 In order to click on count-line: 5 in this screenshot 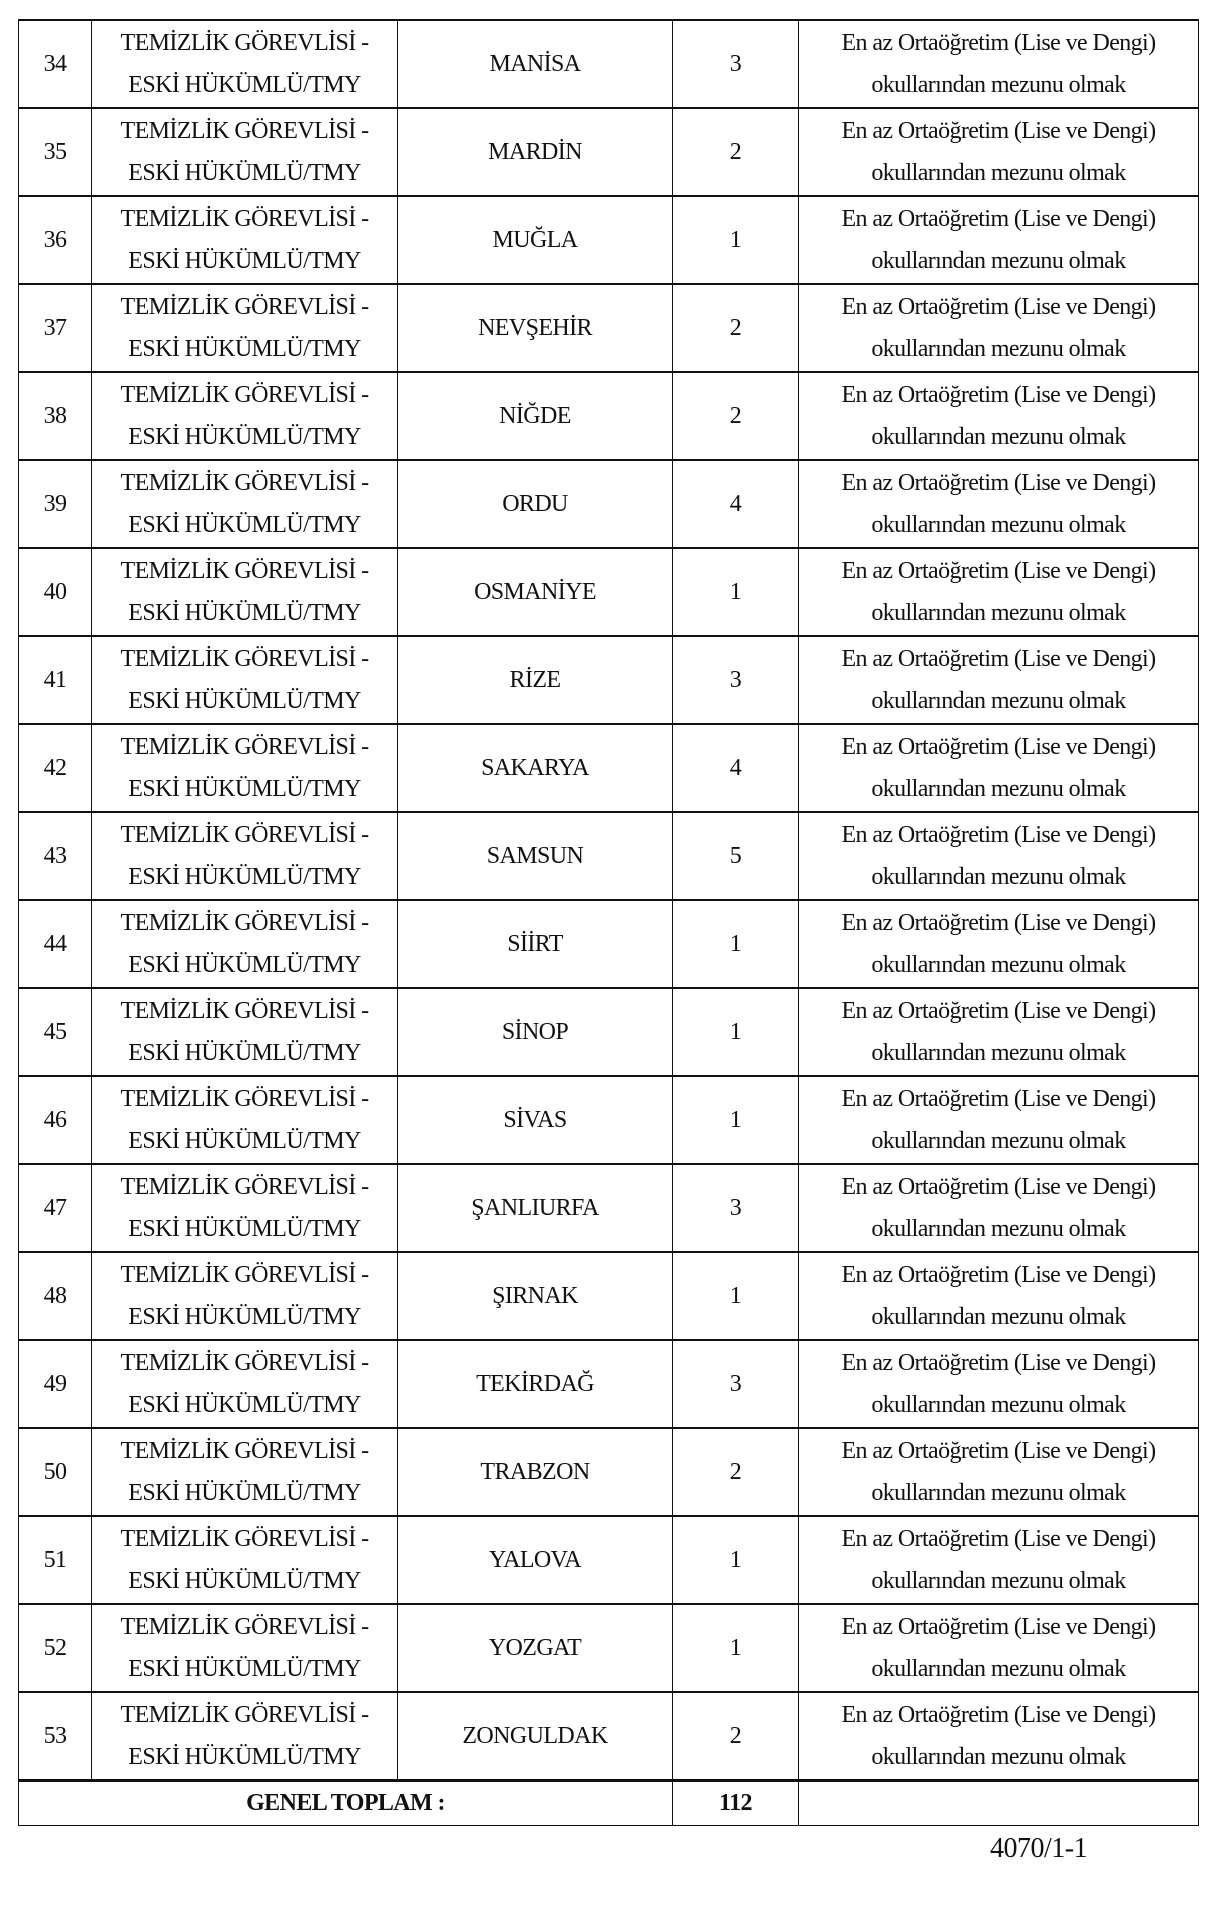, I will do `click(735, 856)`.